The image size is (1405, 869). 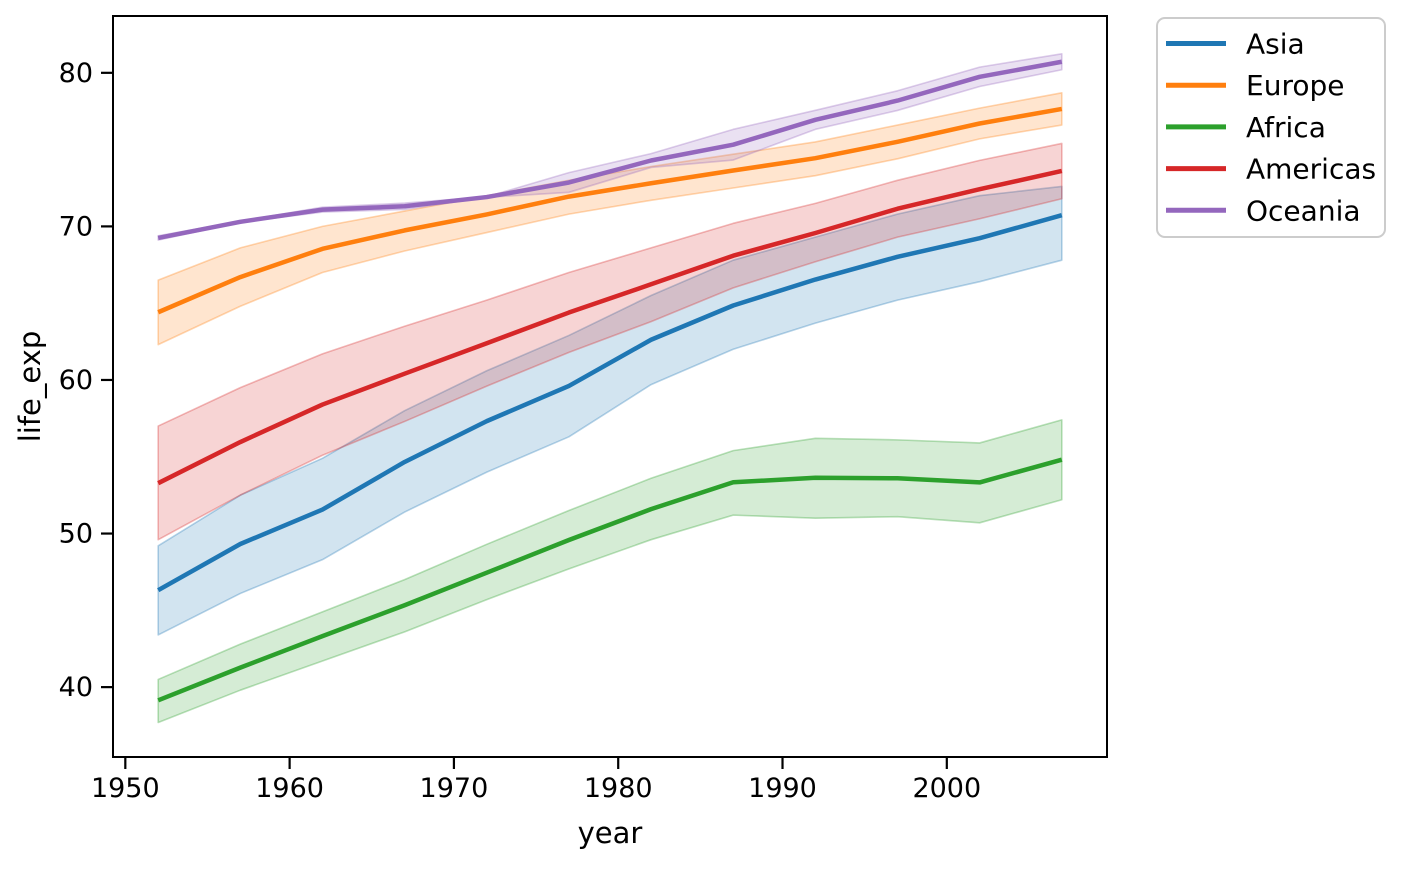 What do you see at coordinates (1295, 85) in the screenshot?
I see `legend-label-europe: Europe` at bounding box center [1295, 85].